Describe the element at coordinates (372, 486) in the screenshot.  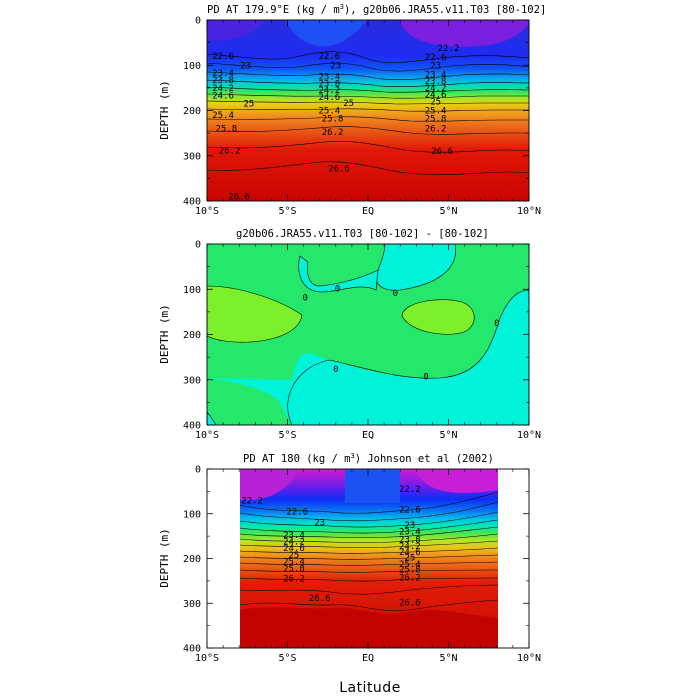
I see `panel-3-equatorial-dome` at that location.